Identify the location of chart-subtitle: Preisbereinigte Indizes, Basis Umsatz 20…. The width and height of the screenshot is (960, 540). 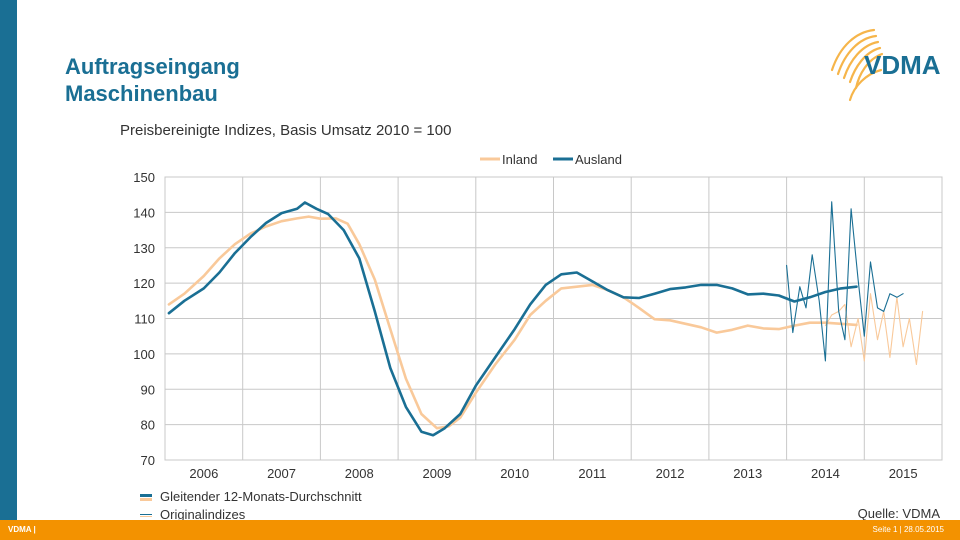
(286, 130).